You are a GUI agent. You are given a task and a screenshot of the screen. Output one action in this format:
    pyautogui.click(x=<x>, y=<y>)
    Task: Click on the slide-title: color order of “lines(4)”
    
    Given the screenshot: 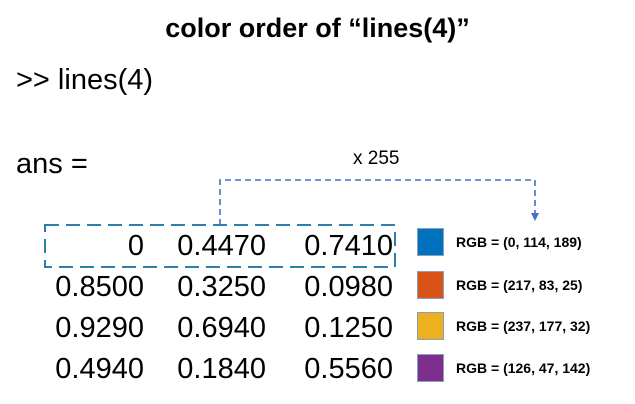 What is the action you would take?
    pyautogui.click(x=317, y=28)
    